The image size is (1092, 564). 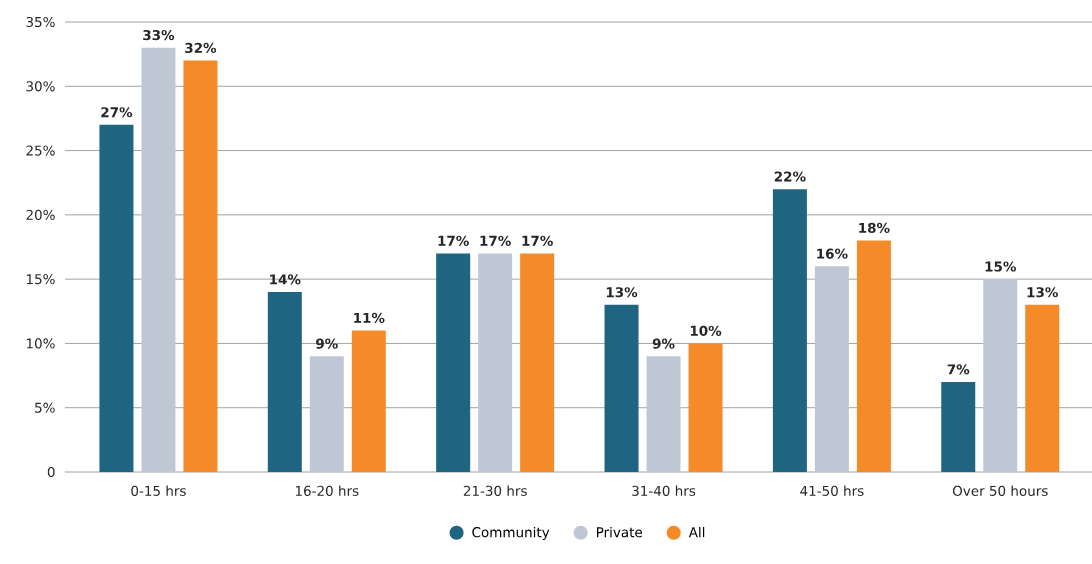 I want to click on legend-label: Private, so click(x=619, y=532).